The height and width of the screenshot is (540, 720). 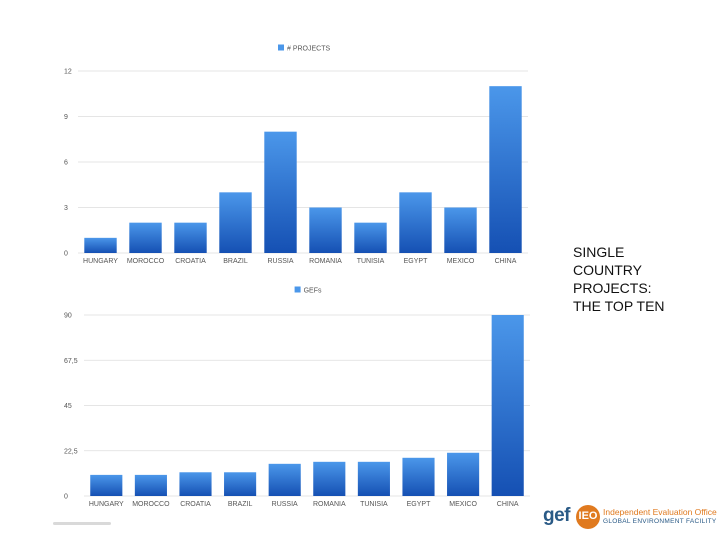 What do you see at coordinates (612, 288) in the screenshot?
I see `slide-title-line: PROJECTS:` at bounding box center [612, 288].